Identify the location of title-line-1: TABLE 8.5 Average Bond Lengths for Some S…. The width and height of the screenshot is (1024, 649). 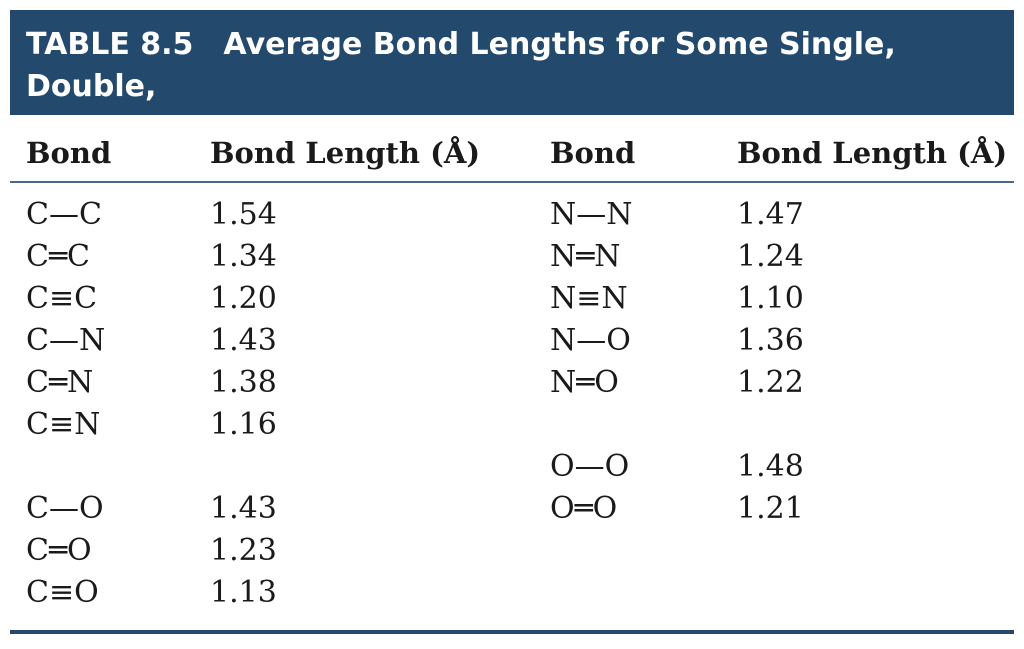
(512, 66).